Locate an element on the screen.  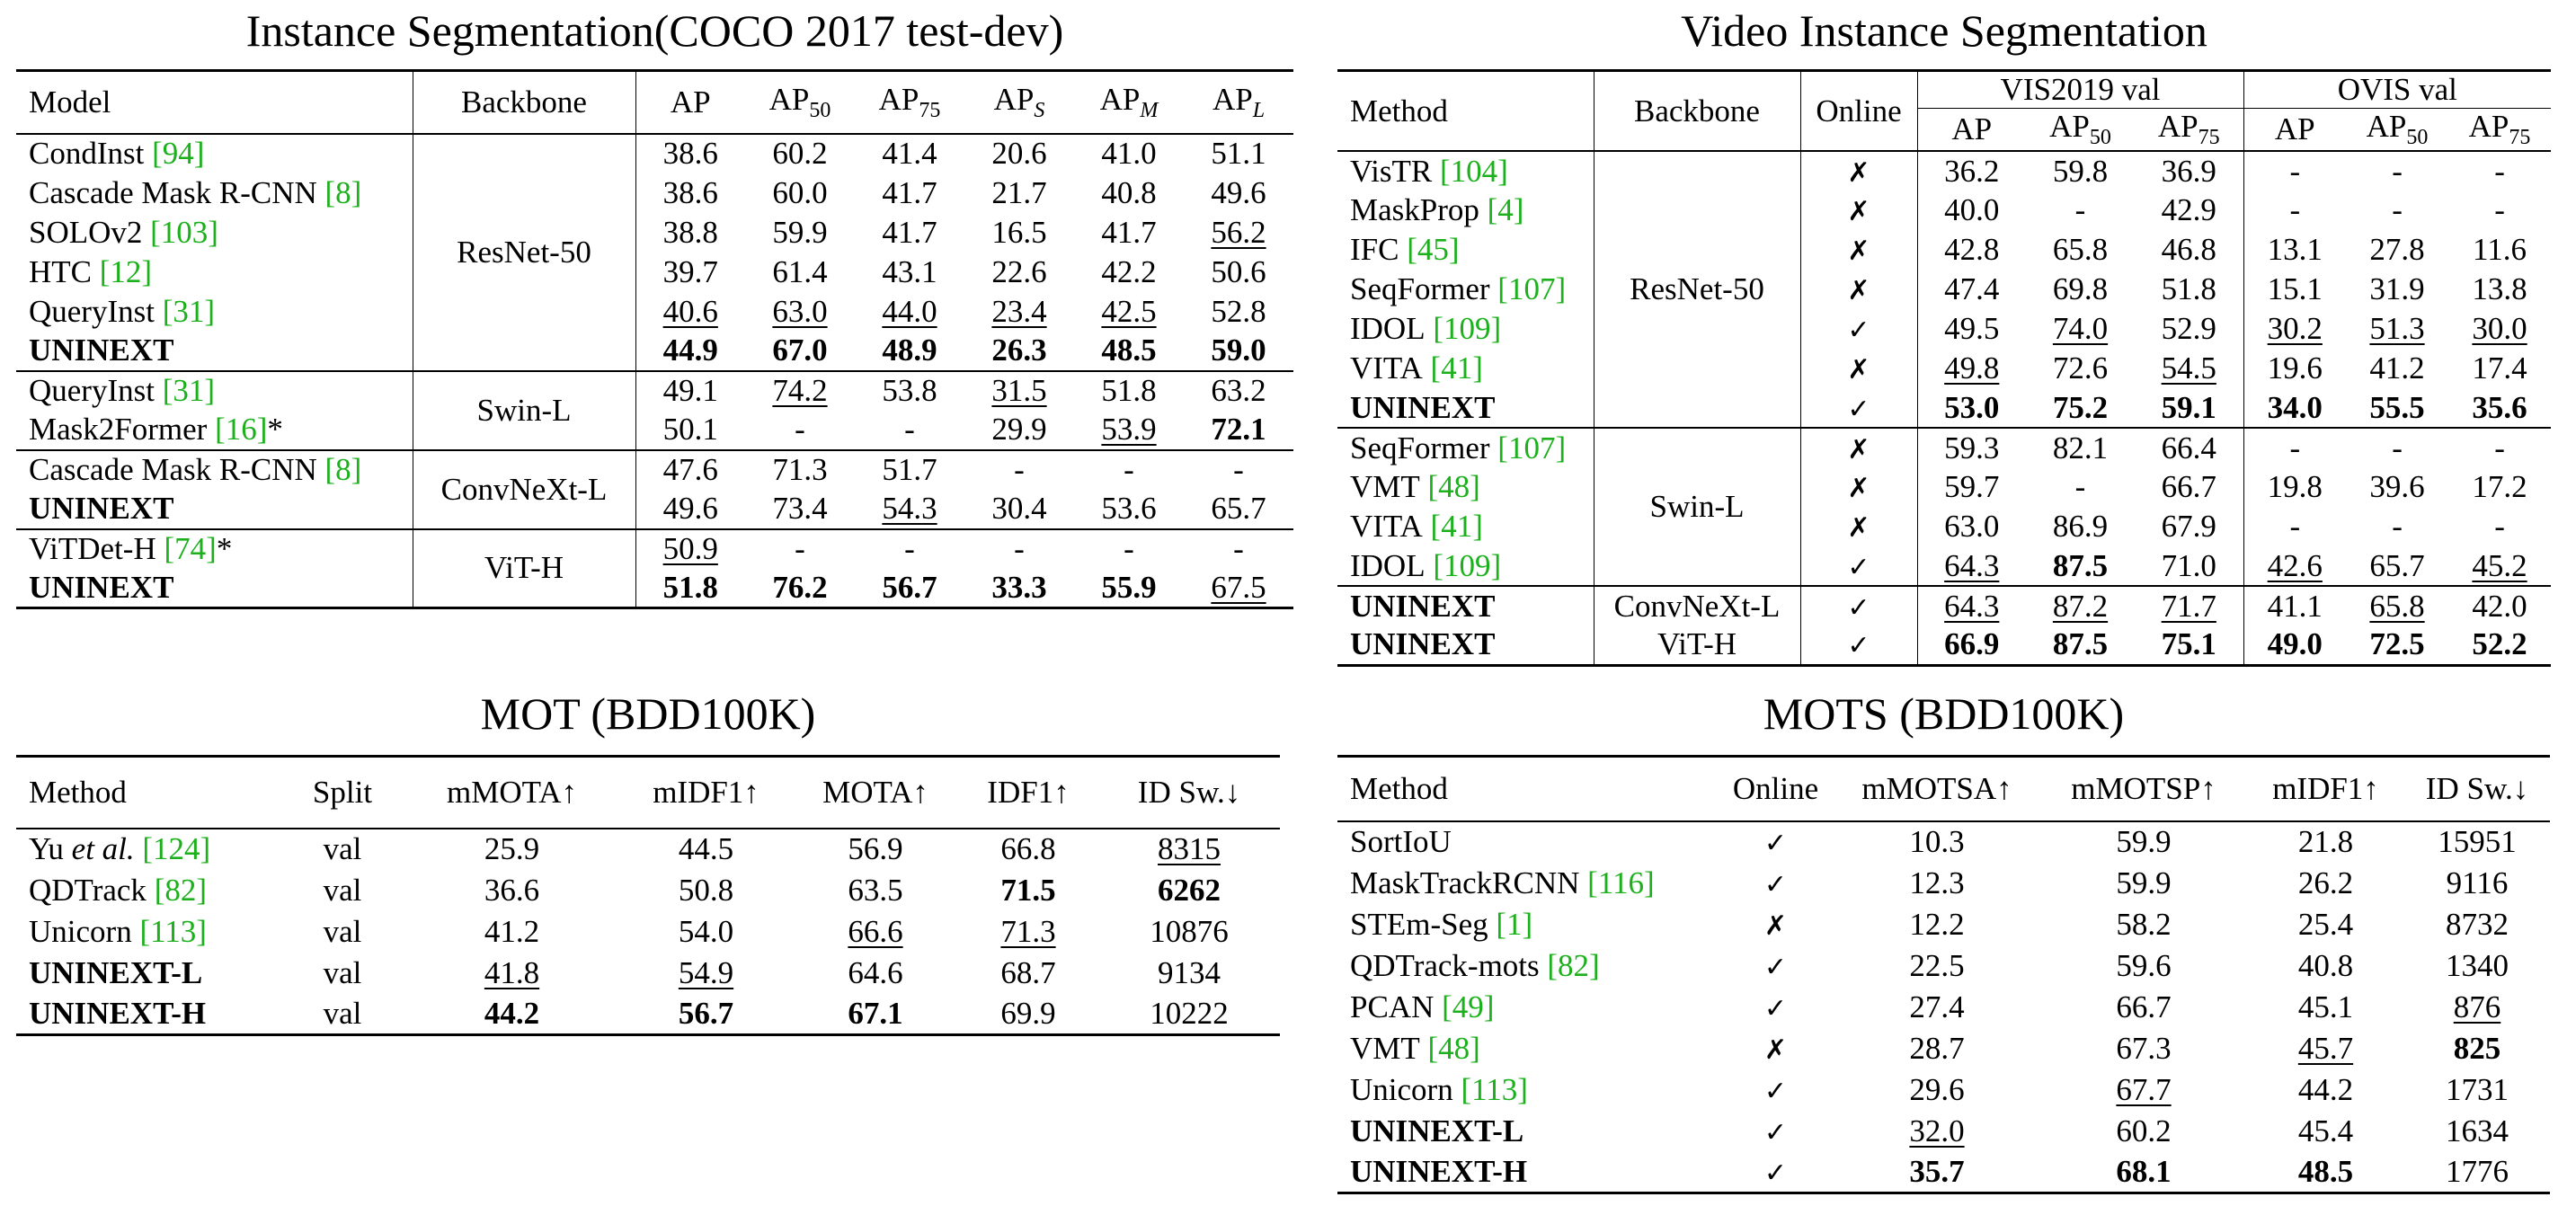
value-cell: 21.8 is located at coordinates (2325, 841).